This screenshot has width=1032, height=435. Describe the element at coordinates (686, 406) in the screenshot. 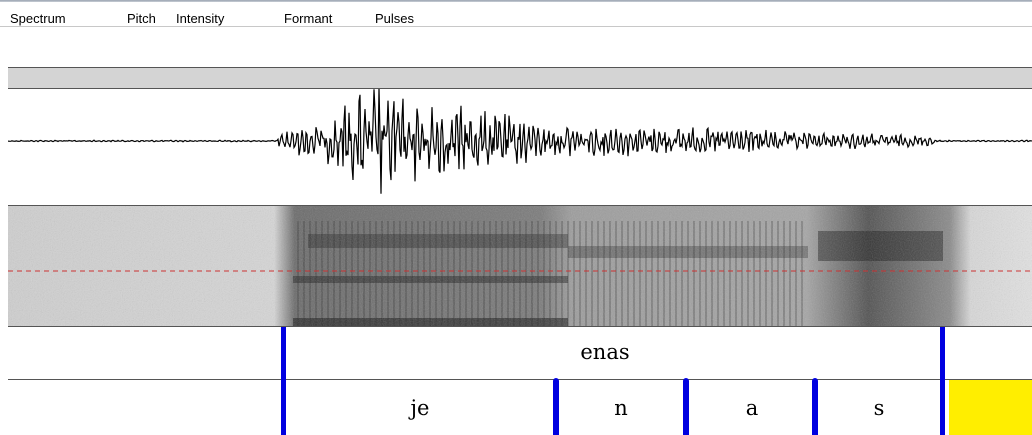

I see `boundary-n-a` at that location.